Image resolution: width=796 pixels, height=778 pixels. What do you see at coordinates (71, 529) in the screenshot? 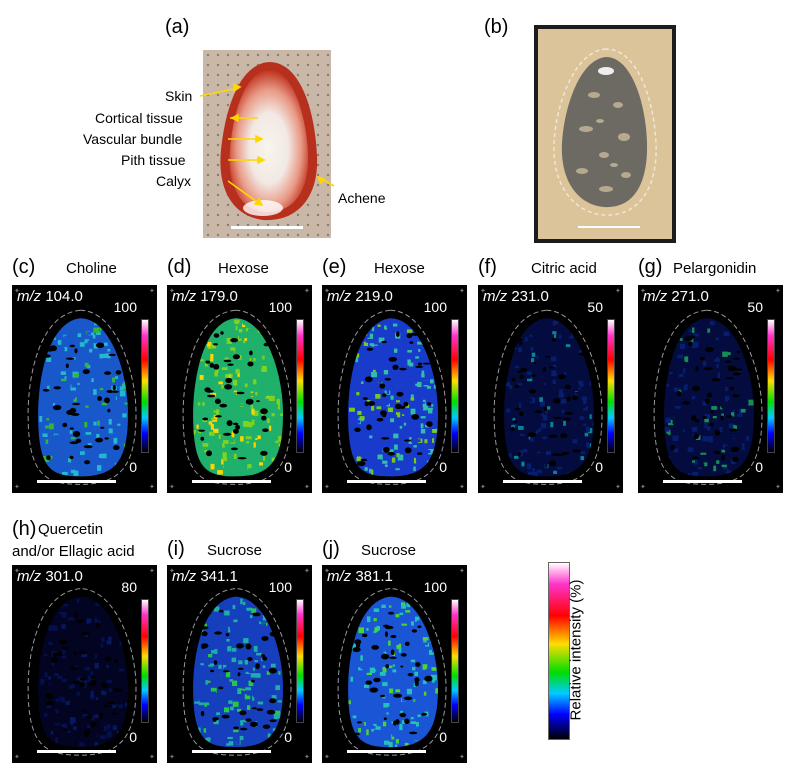
I see `msi-panel-title: Quercetin` at bounding box center [71, 529].